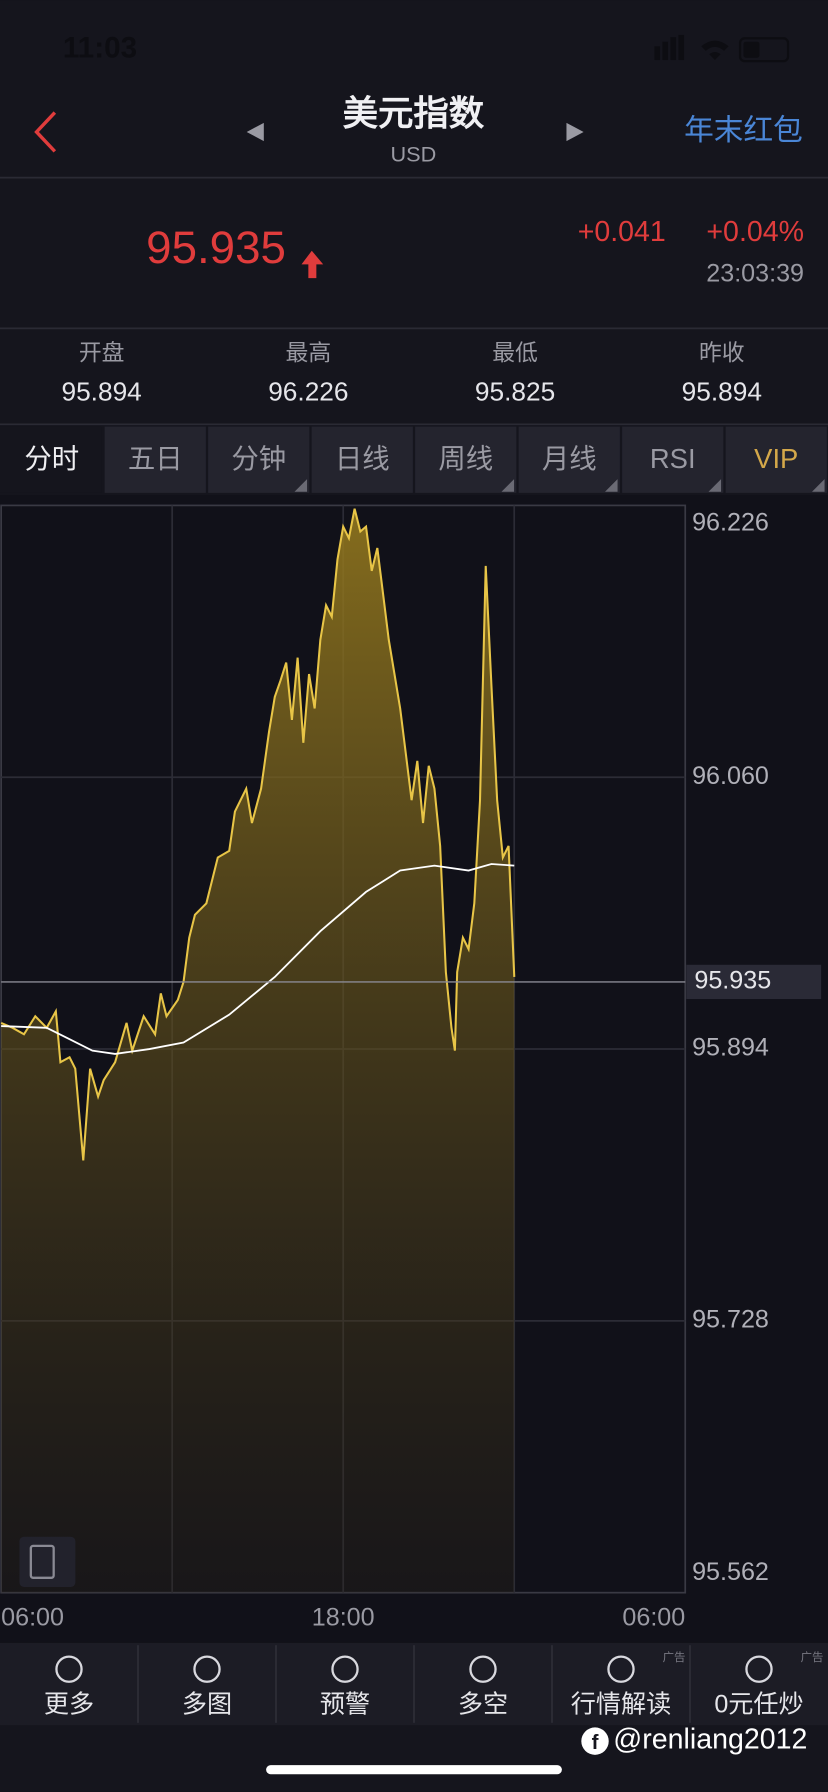 The height and width of the screenshot is (1792, 828). Describe the element at coordinates (722, 48) in the screenshot. I see `status-icons` at that location.